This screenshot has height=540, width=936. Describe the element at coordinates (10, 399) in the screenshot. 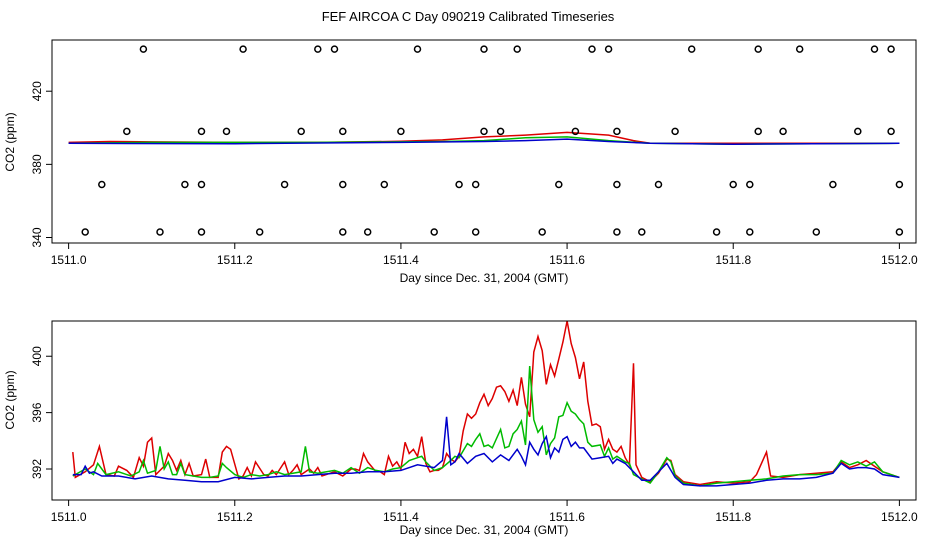

I see `bottom-y-axis-title: CO2 (ppm)` at that location.